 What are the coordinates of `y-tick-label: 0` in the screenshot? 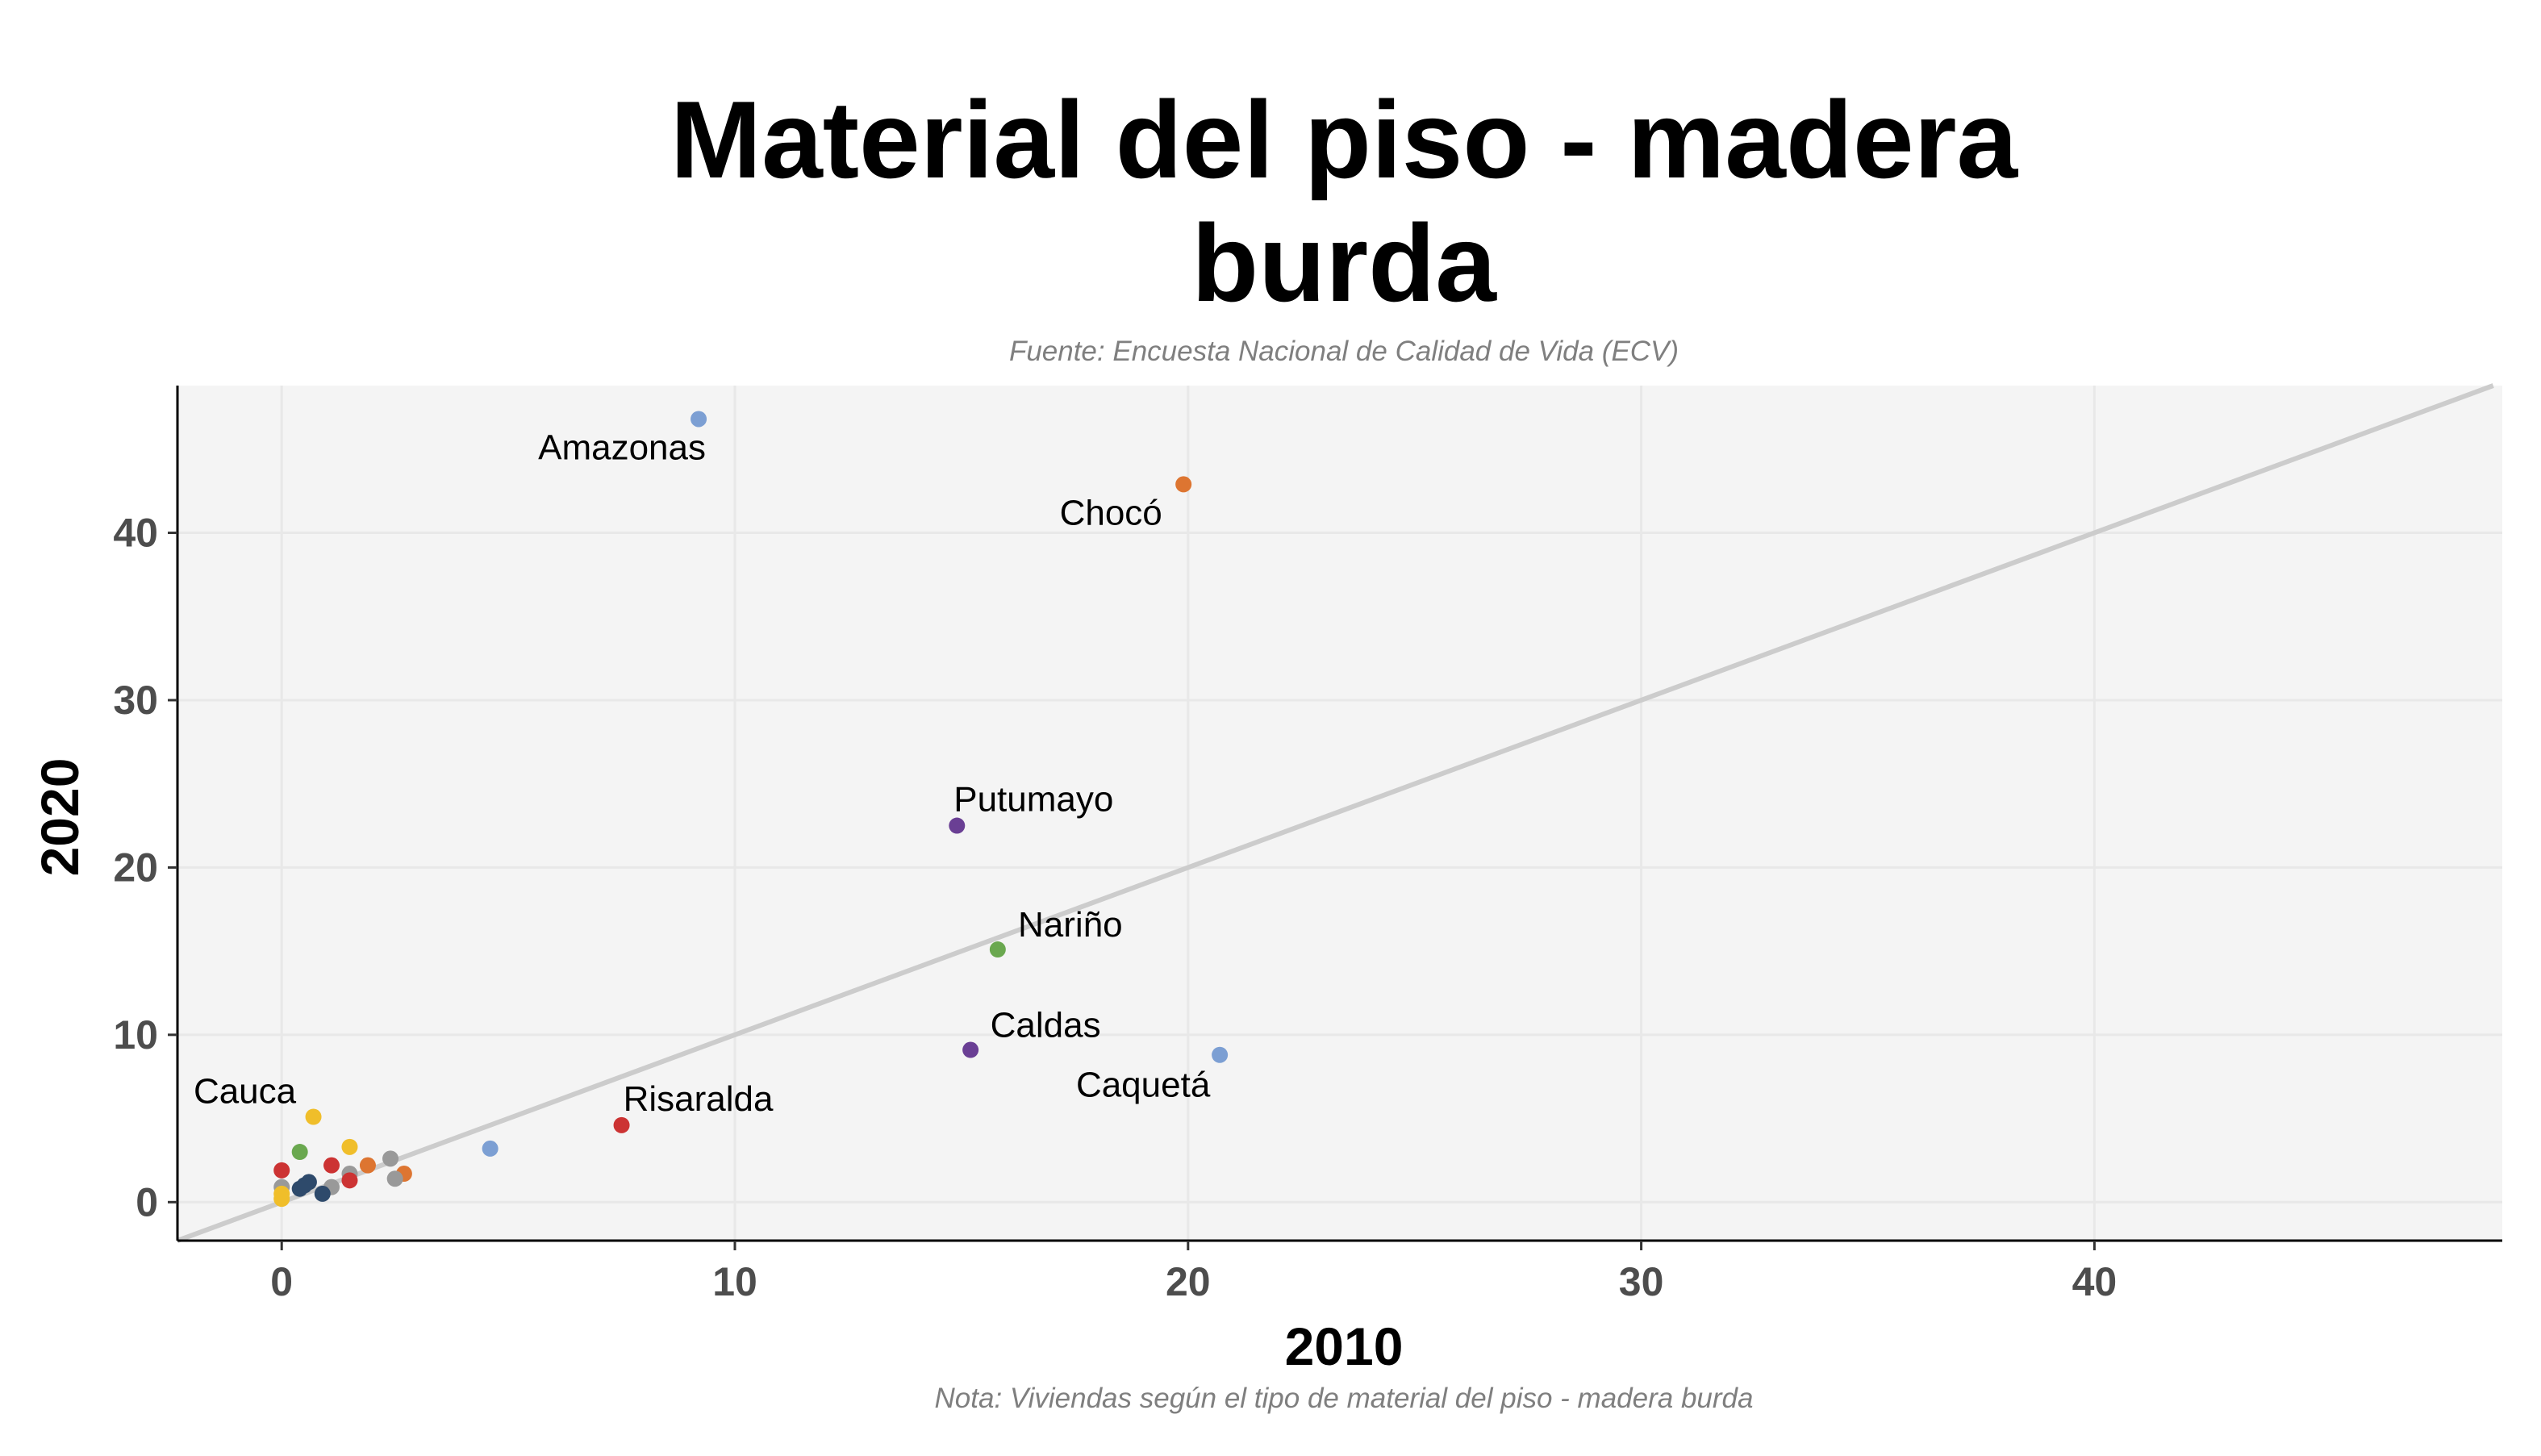 It's located at (147, 1201).